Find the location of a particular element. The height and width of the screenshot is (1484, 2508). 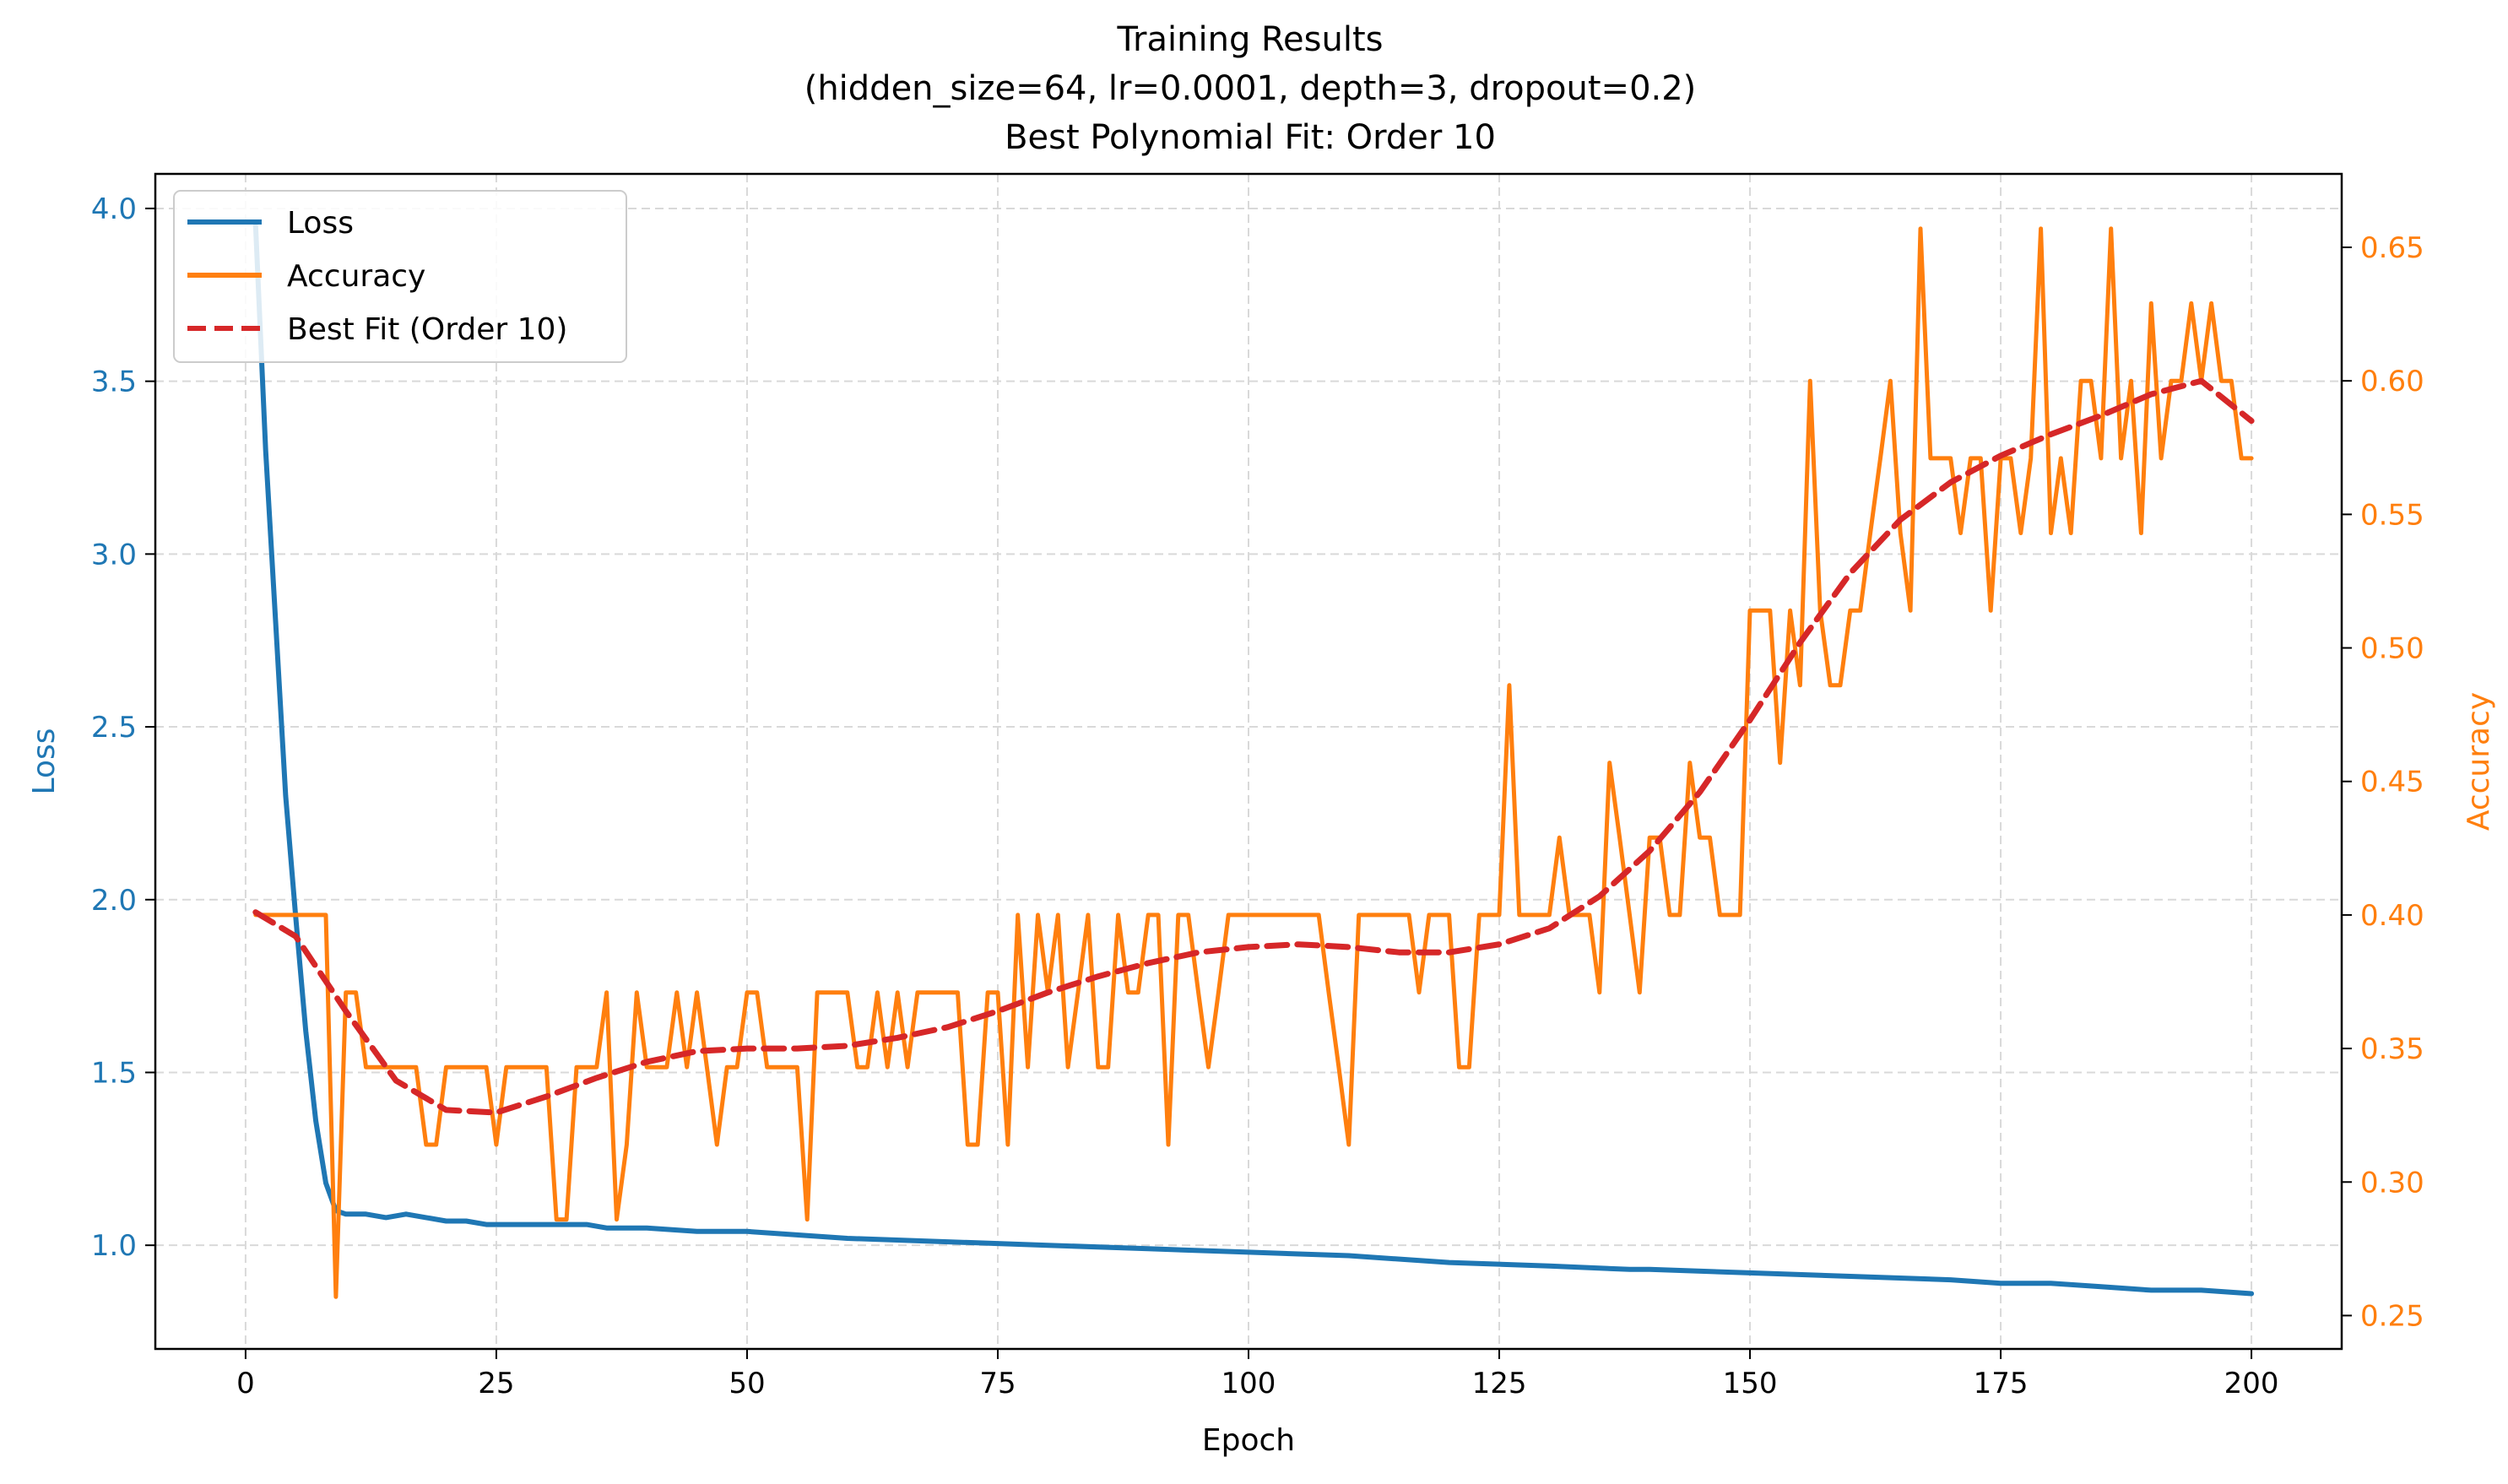

y-right-tick-label: 0.25 is located at coordinates (2392, 1316).